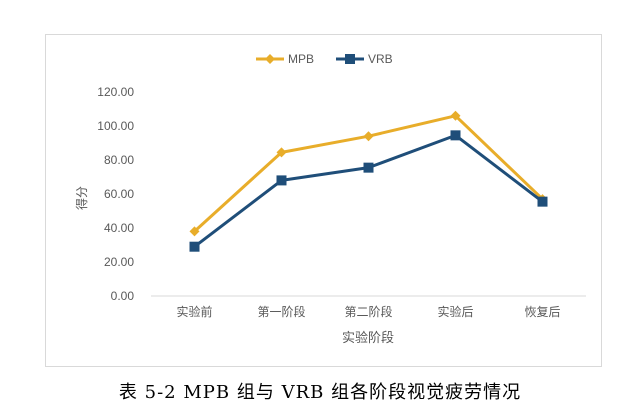  What do you see at coordinates (119, 160) in the screenshot?
I see `y-tick-label: 80.00` at bounding box center [119, 160].